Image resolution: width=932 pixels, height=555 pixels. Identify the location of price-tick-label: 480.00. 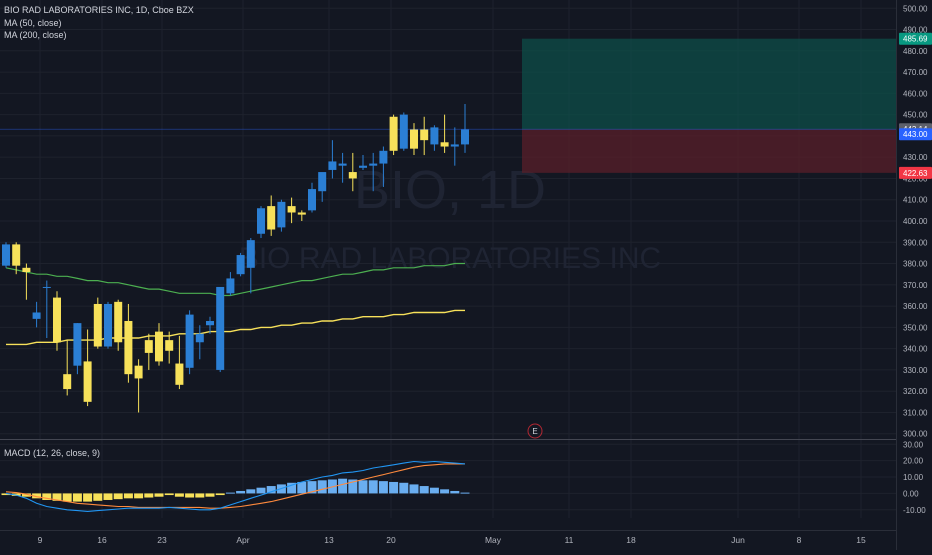
(915, 51).